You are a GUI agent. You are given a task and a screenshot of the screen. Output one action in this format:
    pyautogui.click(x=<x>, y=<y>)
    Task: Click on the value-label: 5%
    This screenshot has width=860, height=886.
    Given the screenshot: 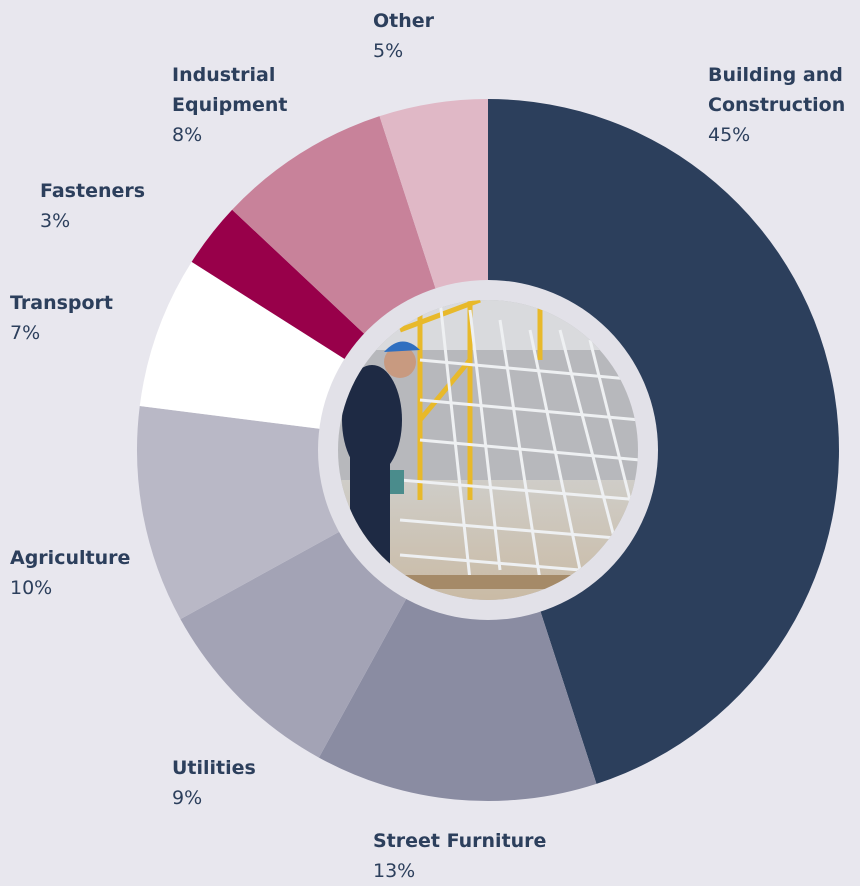 What is the action you would take?
    pyautogui.click(x=388, y=51)
    